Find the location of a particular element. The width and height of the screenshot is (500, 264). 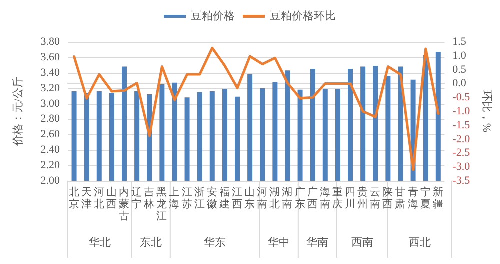

y-tick-label: 3.80 is located at coordinates (50, 42).